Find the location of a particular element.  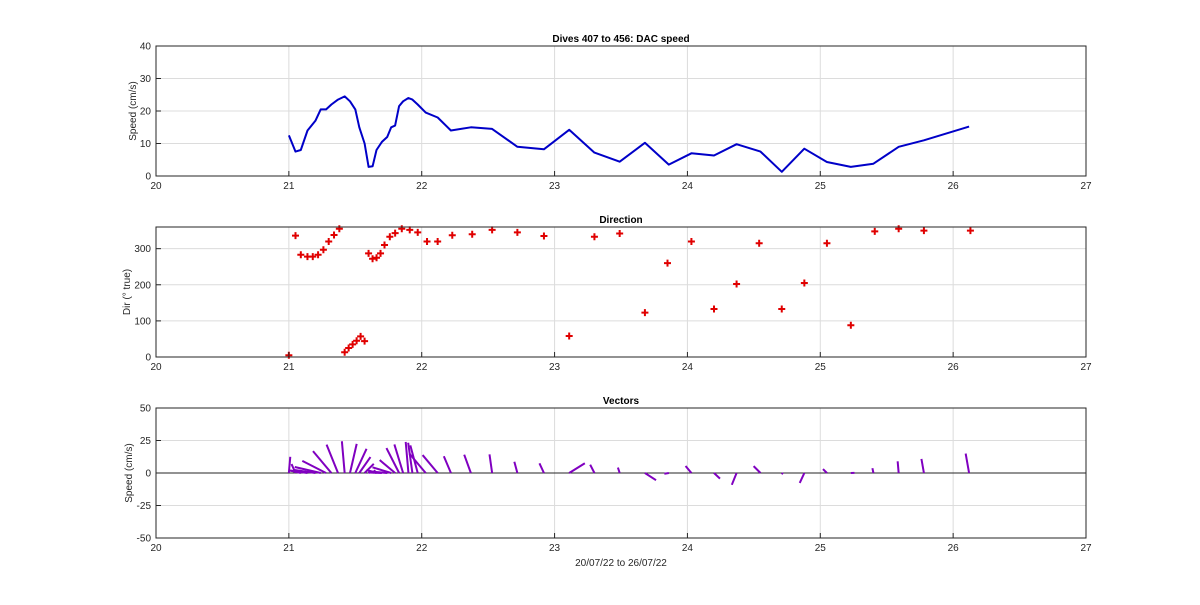

vectors-x-tick-label: 22 is located at coordinates (422, 548).